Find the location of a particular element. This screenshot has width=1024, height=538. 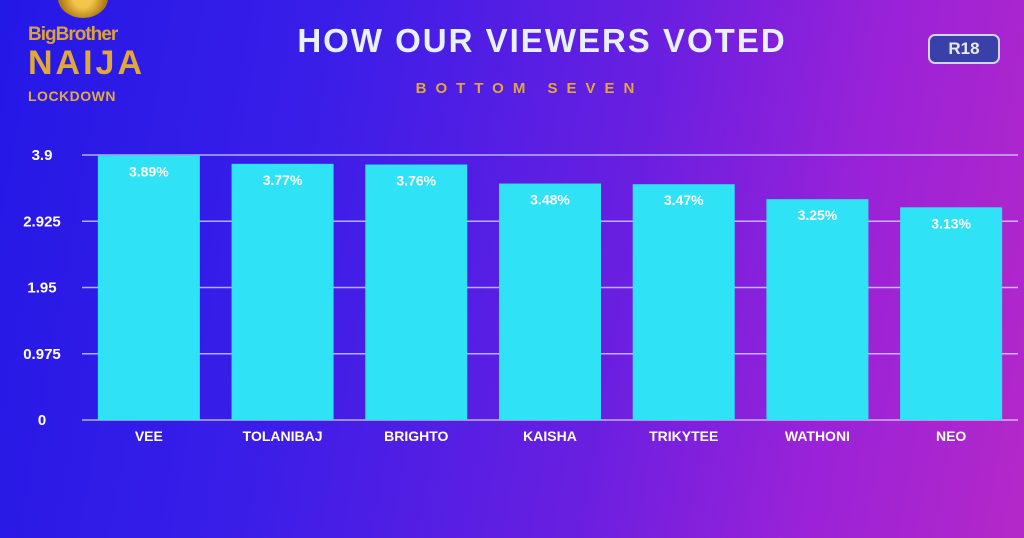

x-category-label: TRIKYTEE is located at coordinates (683, 436).